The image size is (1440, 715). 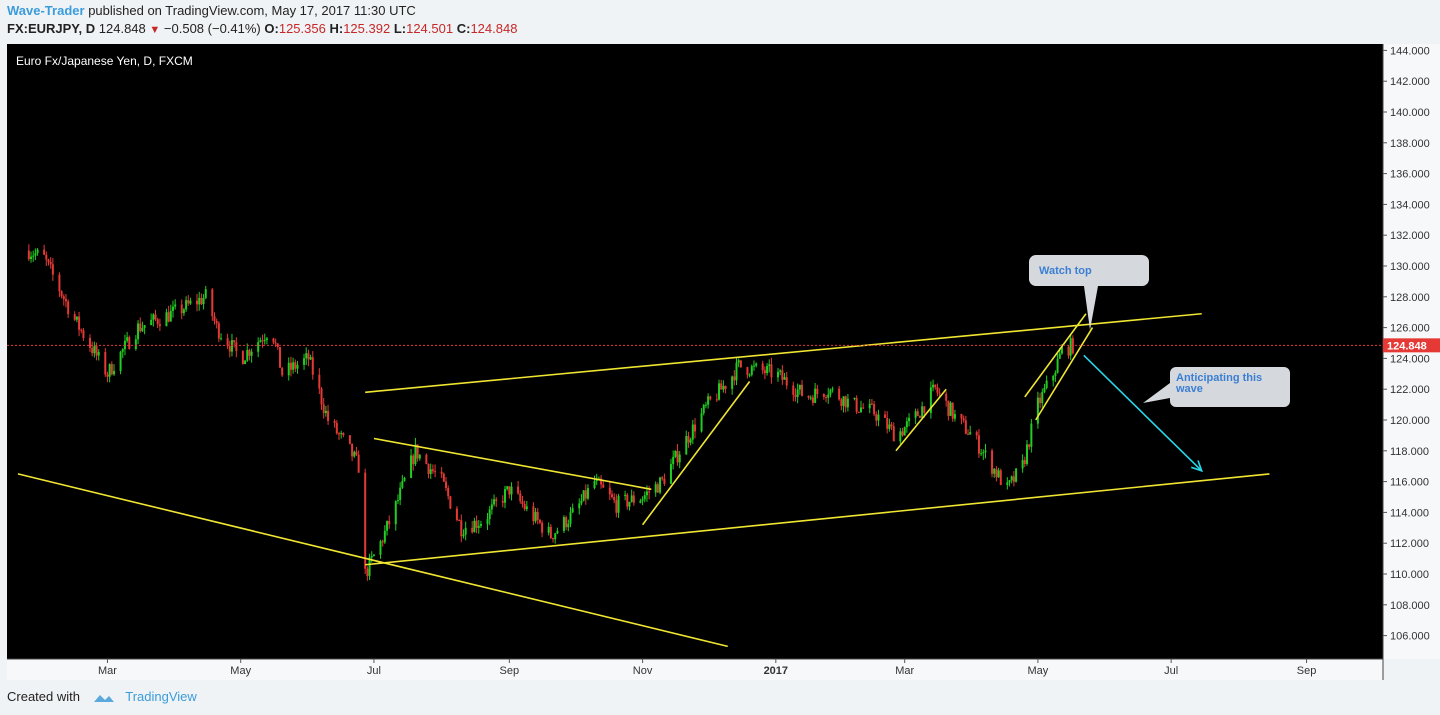 What do you see at coordinates (1171, 671) in the screenshot?
I see `x-tick-label: Jul` at bounding box center [1171, 671].